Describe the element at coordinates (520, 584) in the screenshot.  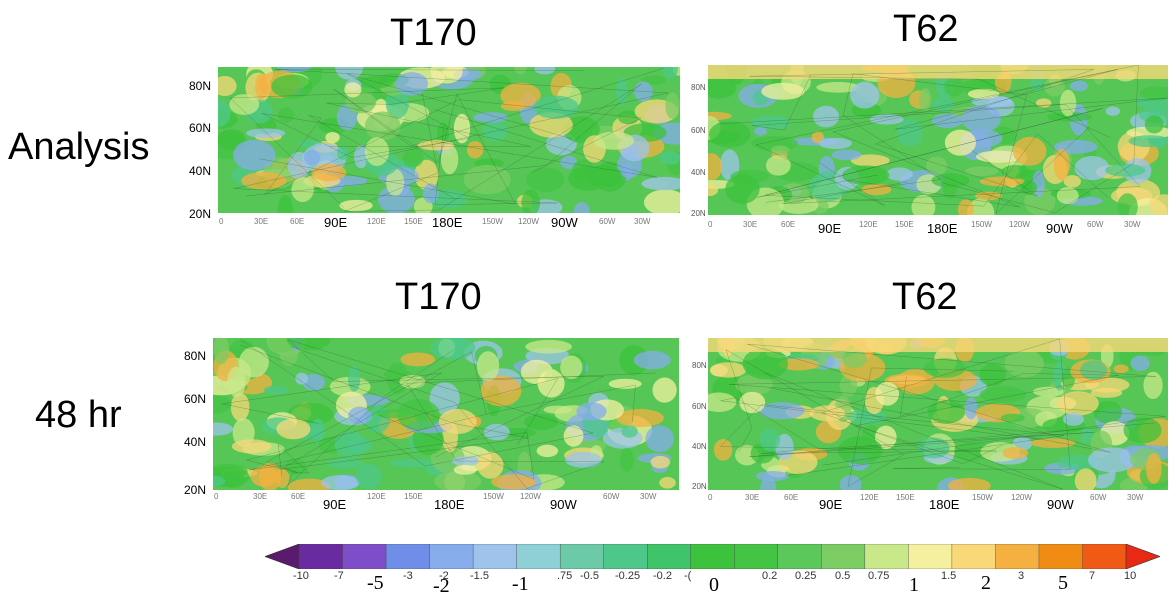
I see `colorbar-major-tick: -1` at that location.